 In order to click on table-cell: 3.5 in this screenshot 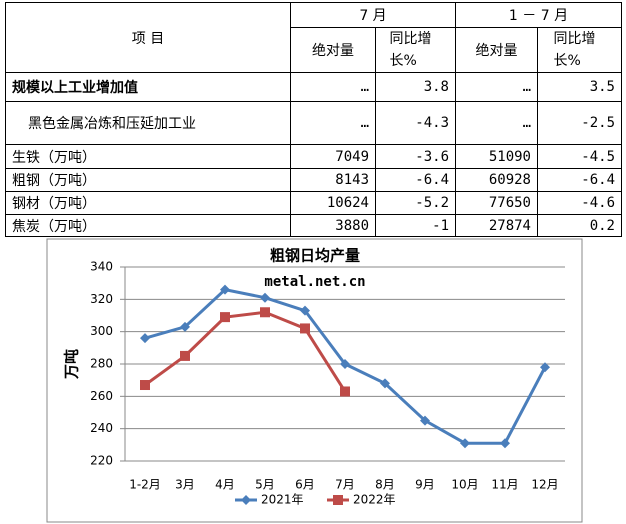, I will do `click(579, 87)`.